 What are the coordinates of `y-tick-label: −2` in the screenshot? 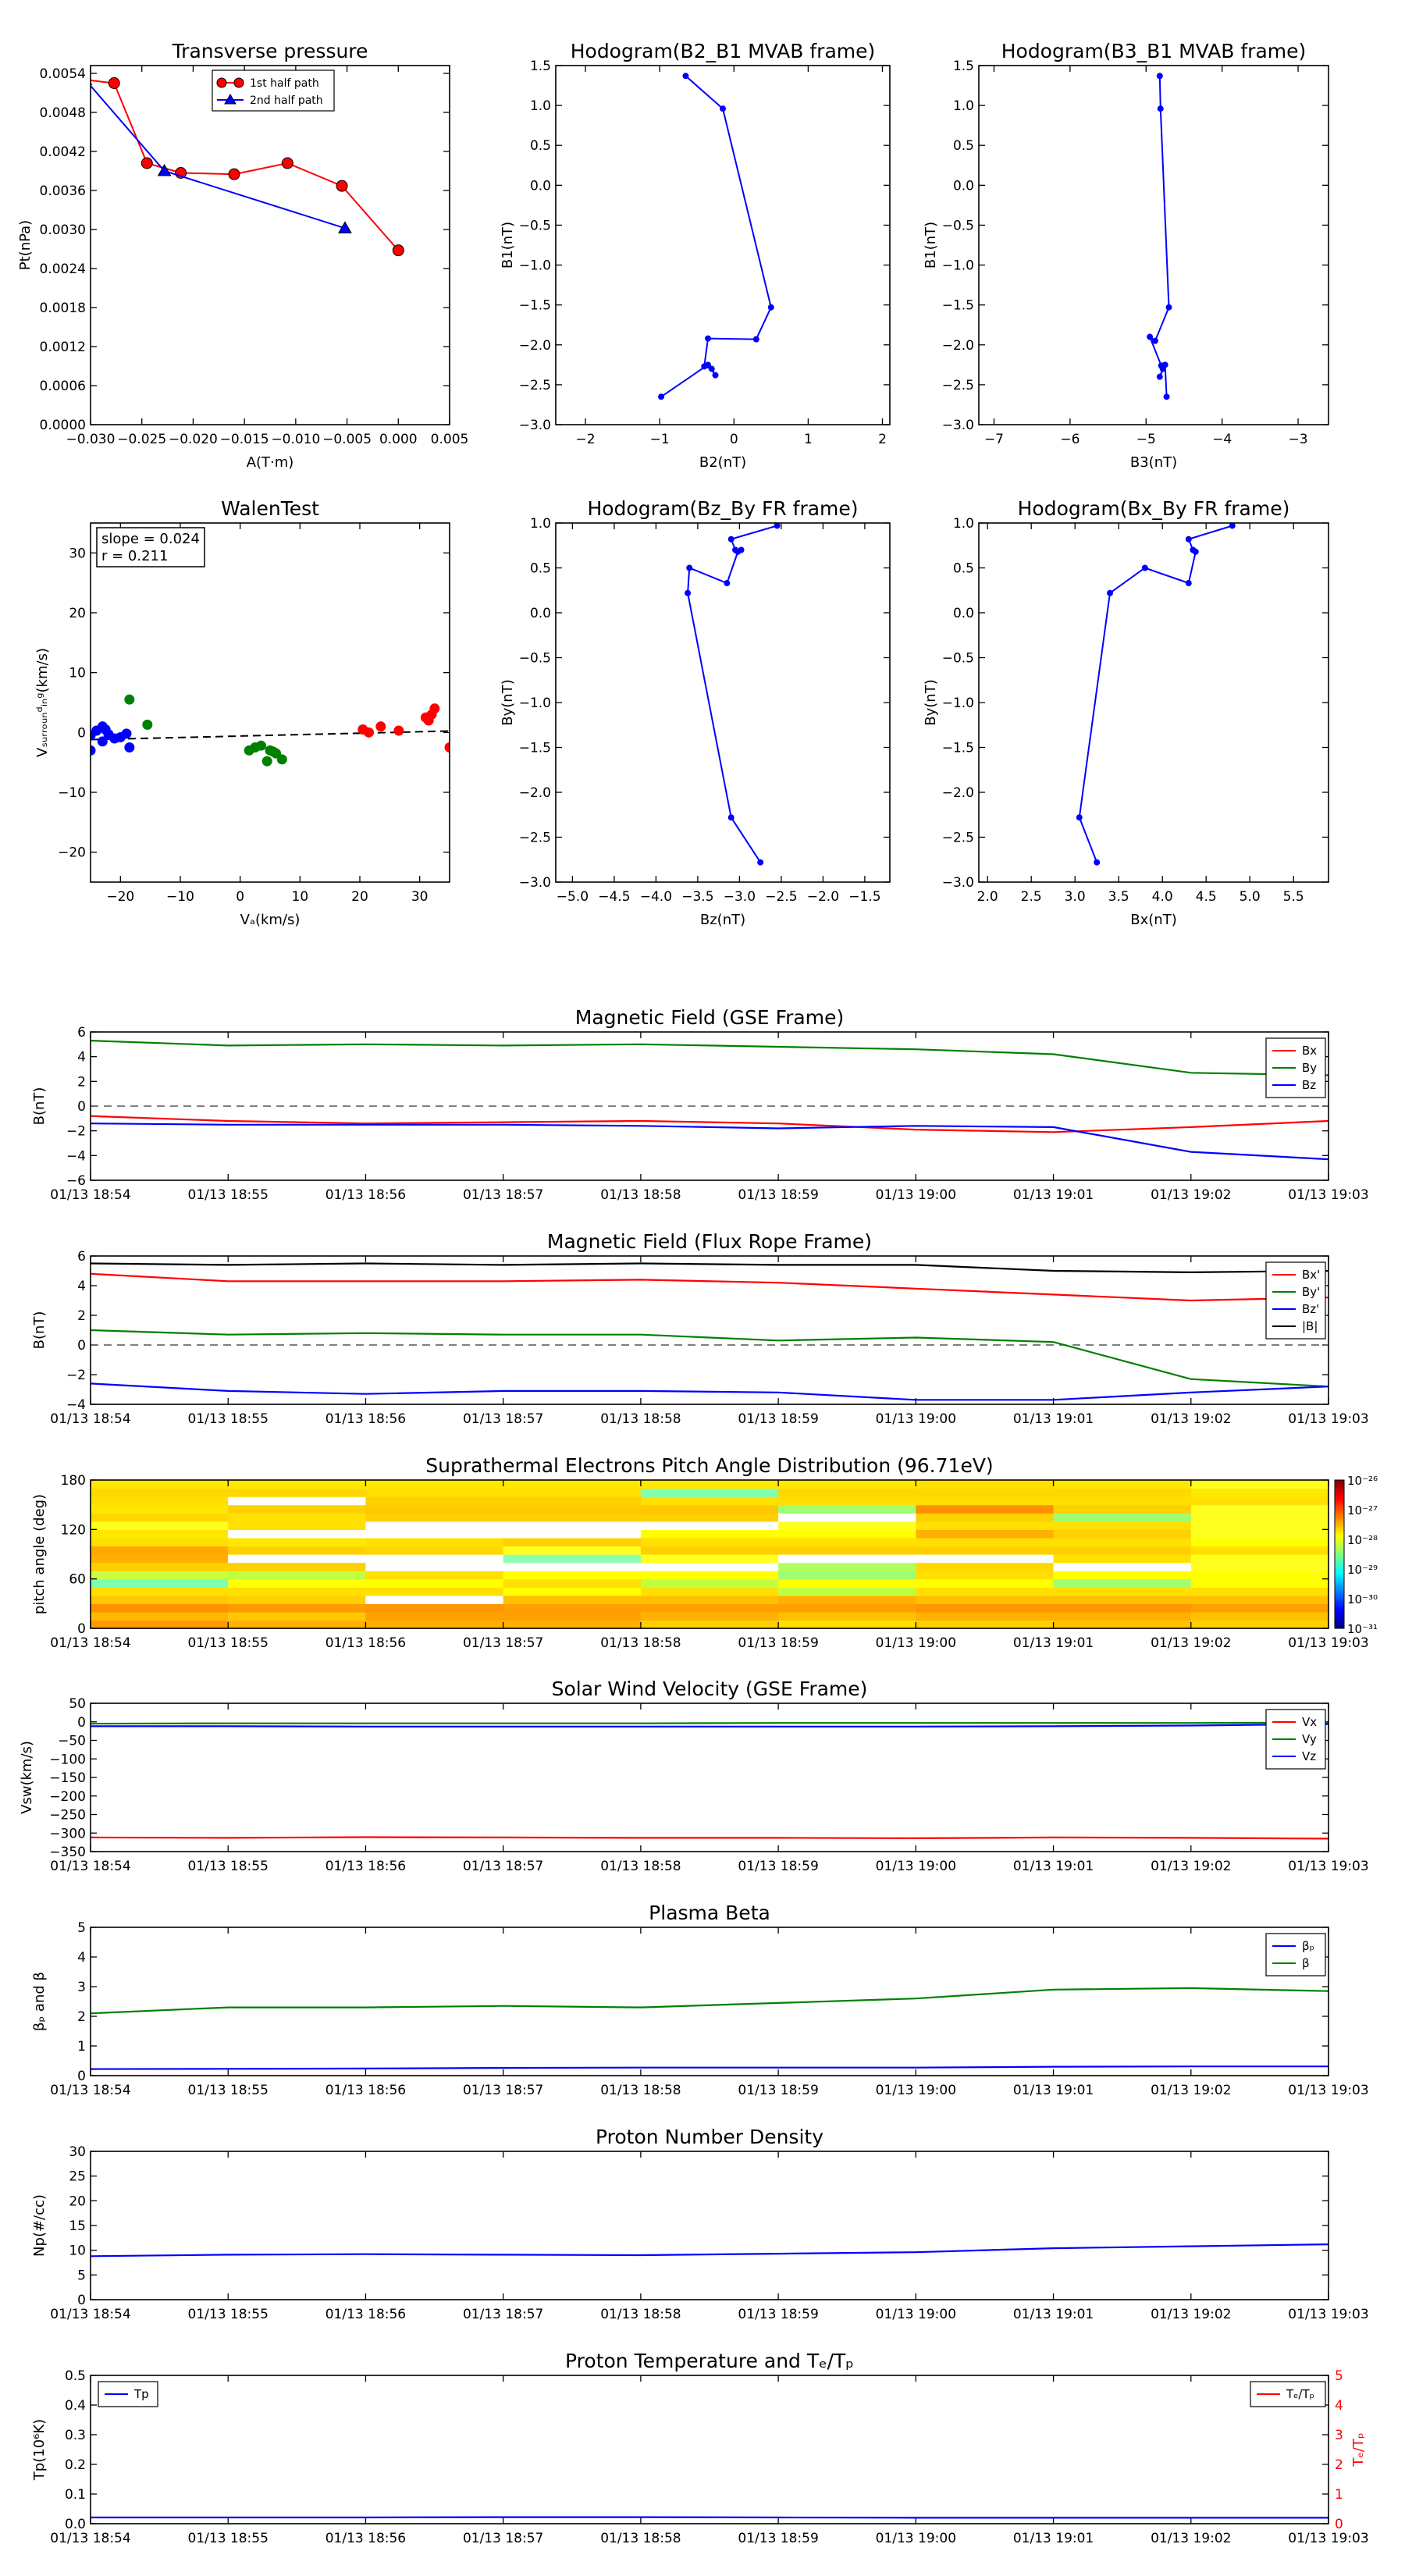 It's located at (76, 1375).